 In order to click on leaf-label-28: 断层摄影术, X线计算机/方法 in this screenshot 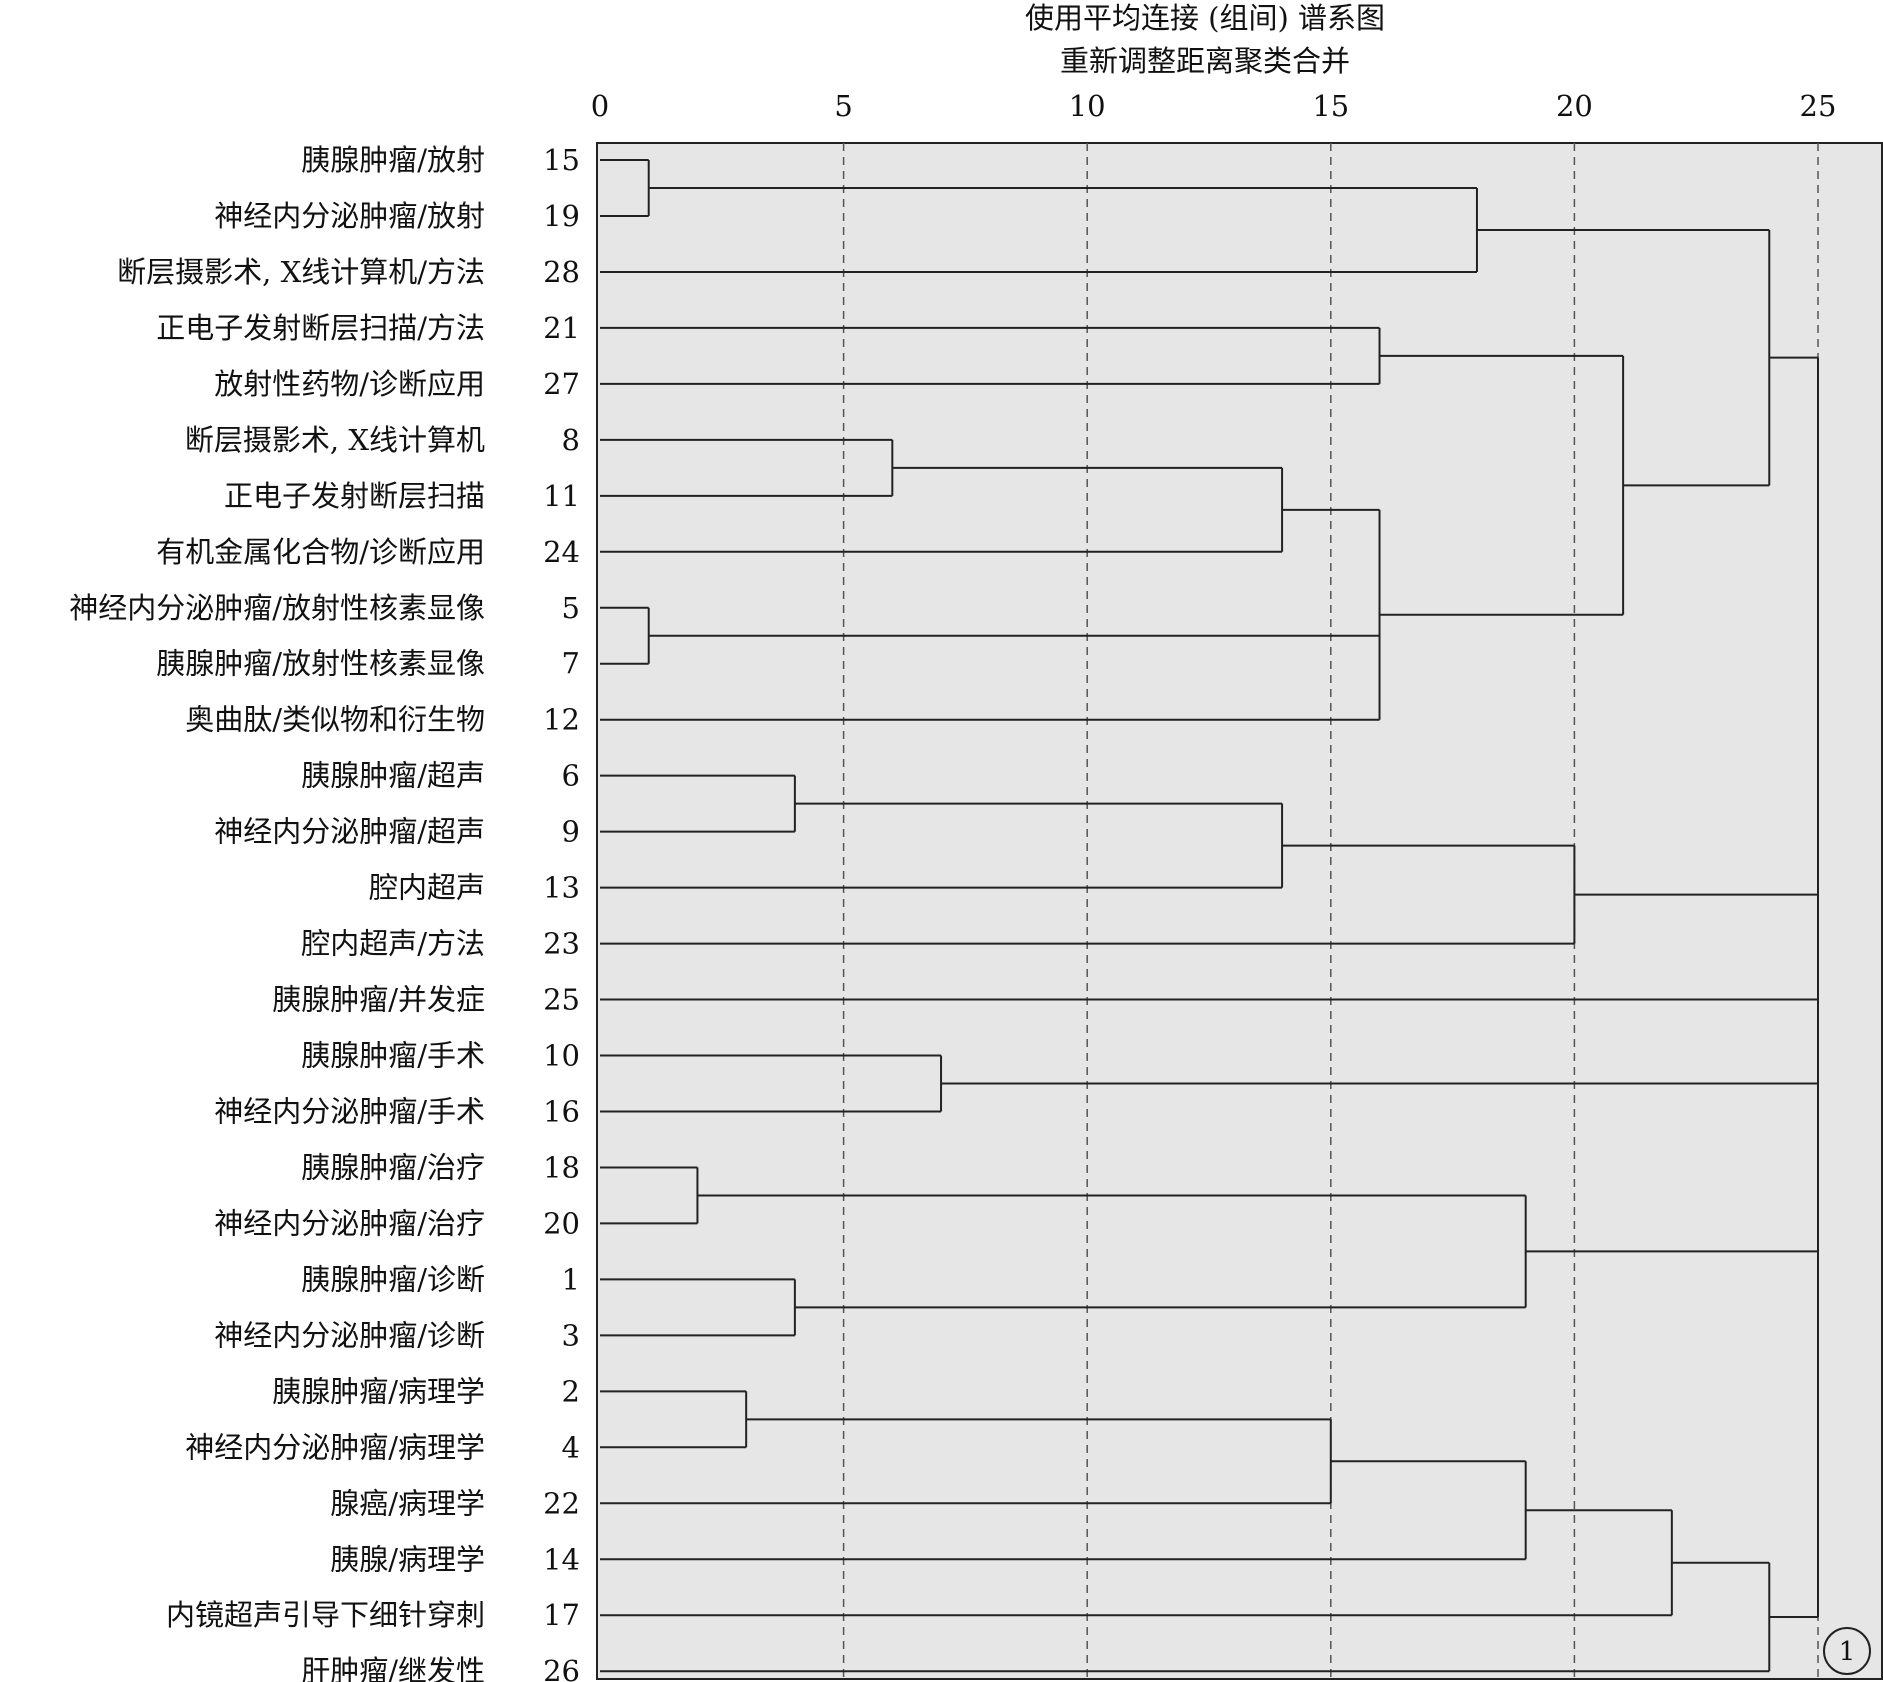, I will do `click(301, 272)`.